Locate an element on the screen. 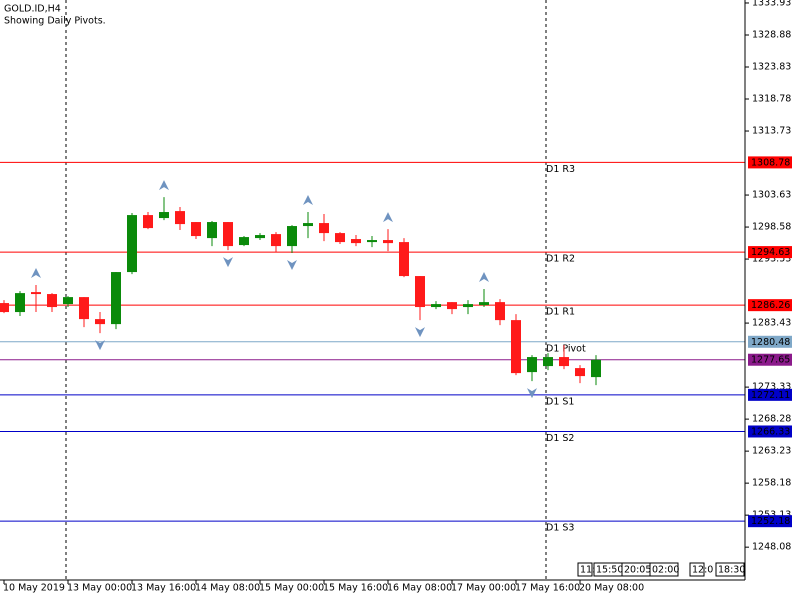 This screenshot has width=800, height=600. x-tick-label: 16 May 08:00 is located at coordinates (419, 588).